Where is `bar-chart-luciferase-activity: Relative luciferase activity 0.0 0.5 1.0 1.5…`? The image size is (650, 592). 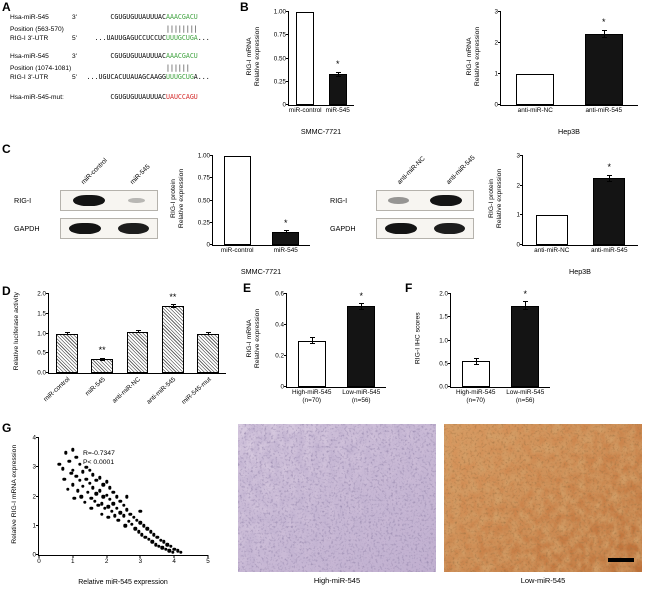 bar-chart-luciferase-activity: Relative luciferase activity 0.0 0.5 1.0 1.5… is located at coordinates (121, 353).